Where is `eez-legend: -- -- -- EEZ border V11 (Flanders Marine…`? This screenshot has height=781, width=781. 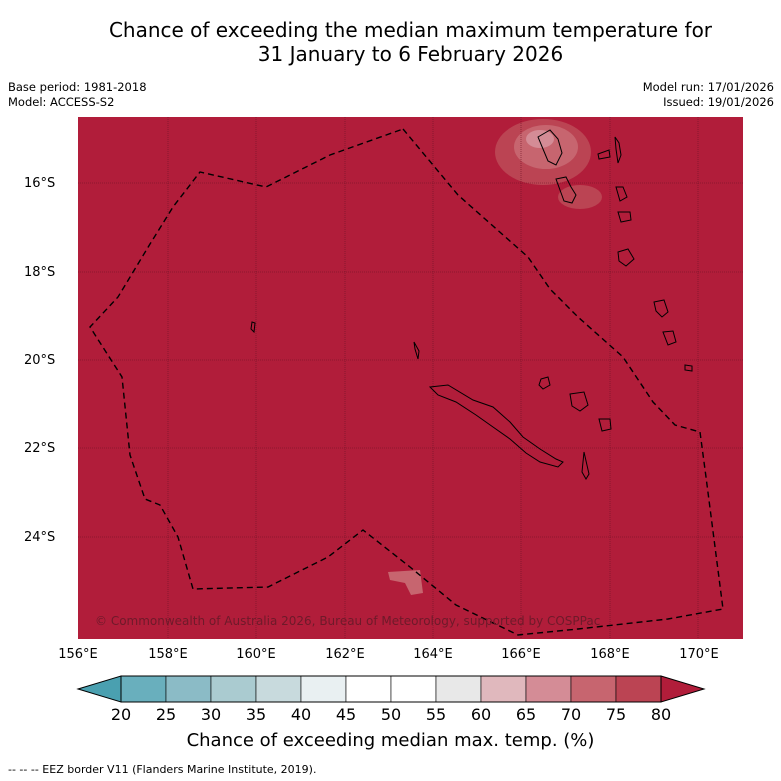 eez-legend: -- -- -- EEZ border V11 (Flanders Marine… is located at coordinates (162, 769).